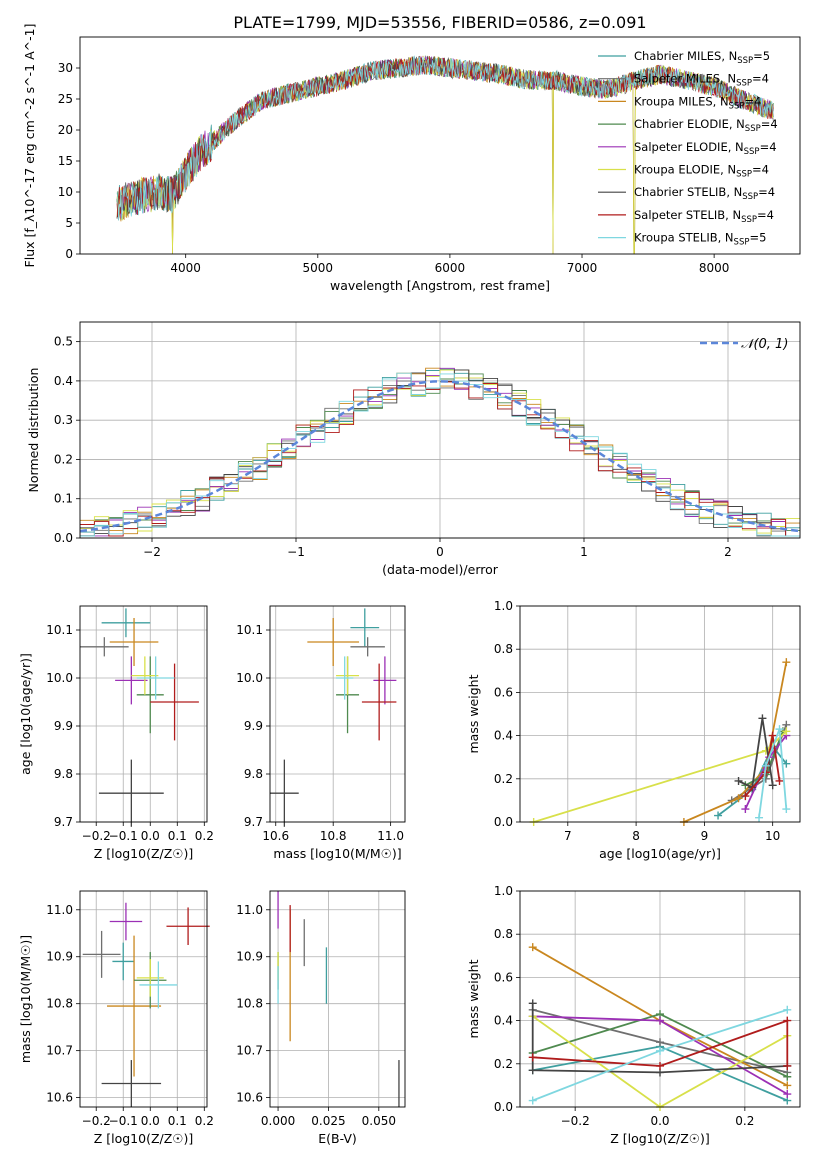 The height and width of the screenshot is (1170, 819). Describe the element at coordinates (636, 836) in the screenshot. I see `x-tick-label: 8` at that location.